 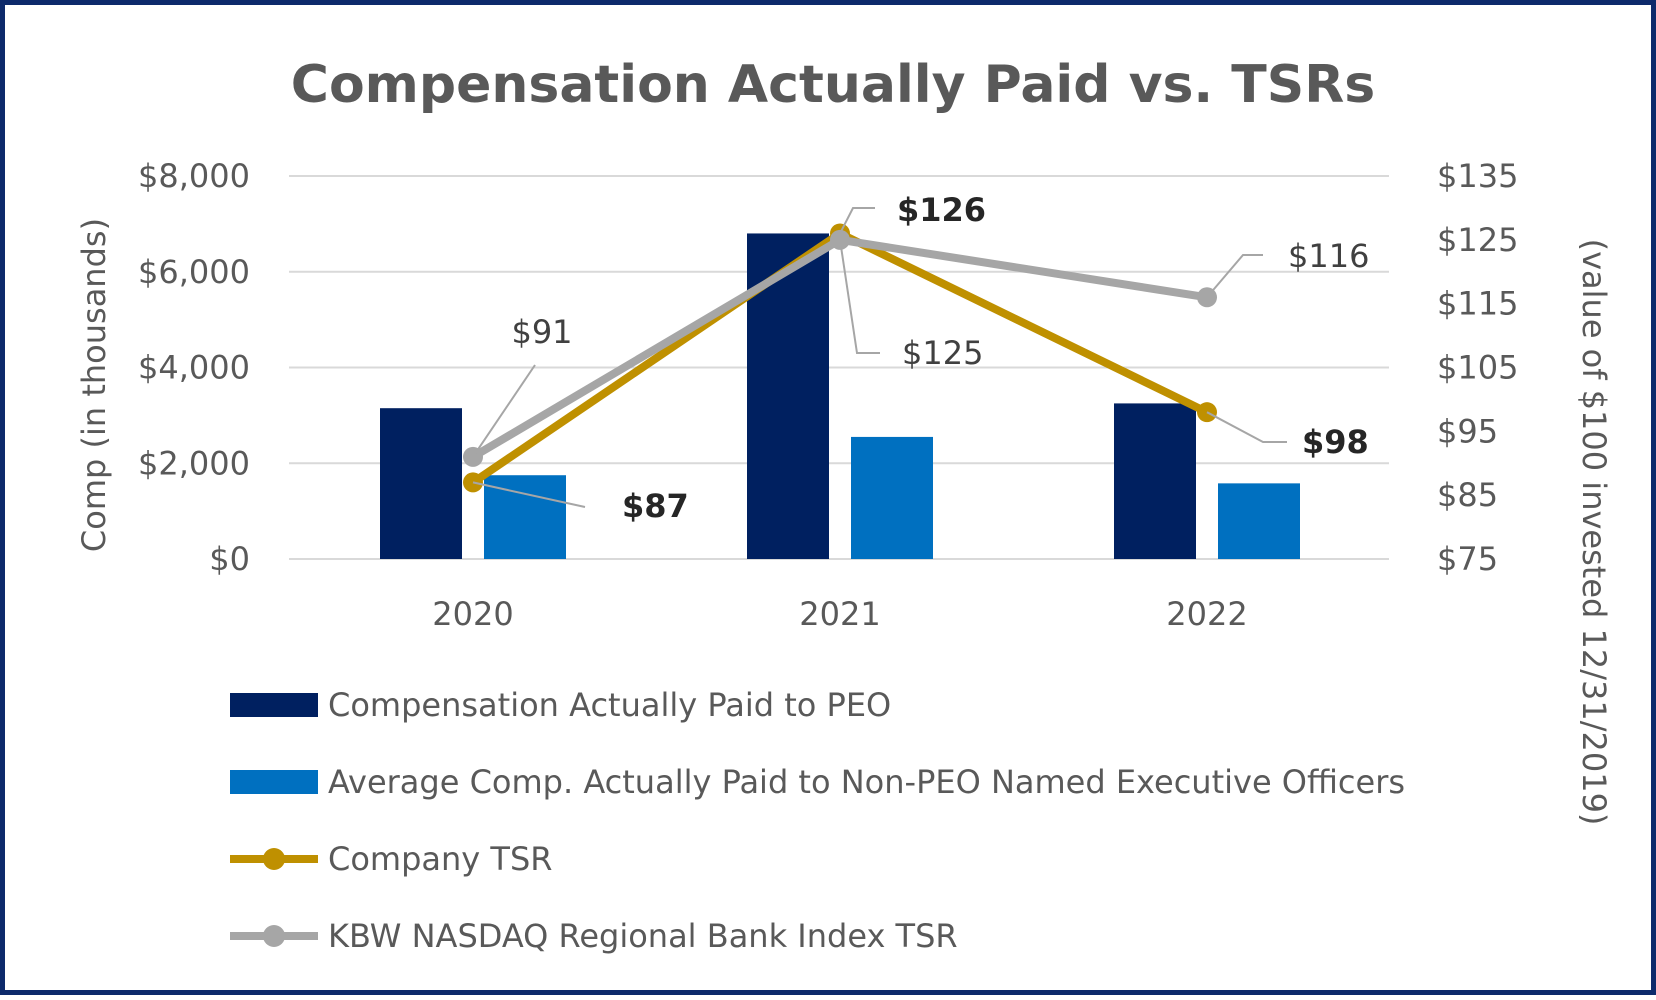 I want to click on legend-kbw-tsr-swatch-marker, so click(x=274, y=936).